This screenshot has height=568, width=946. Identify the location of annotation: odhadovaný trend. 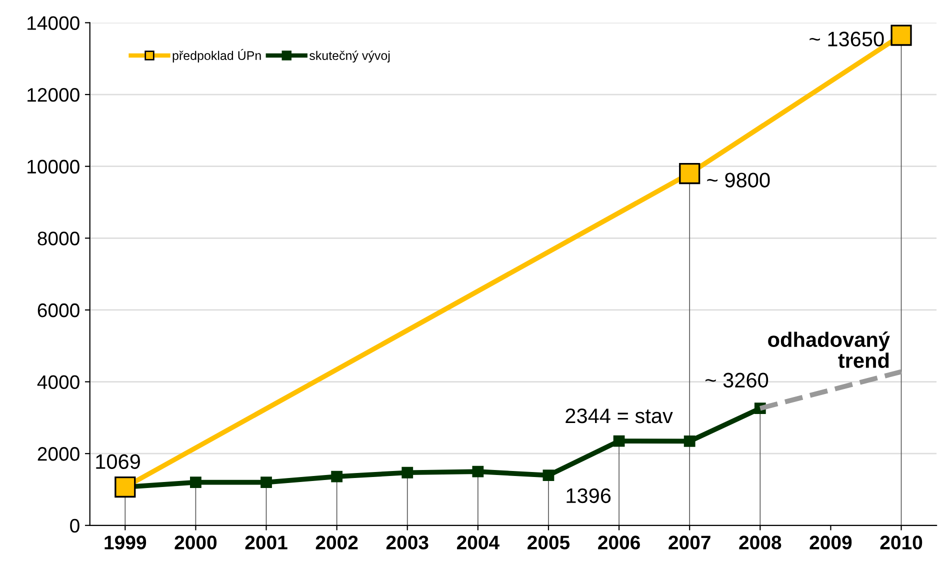
(829, 350).